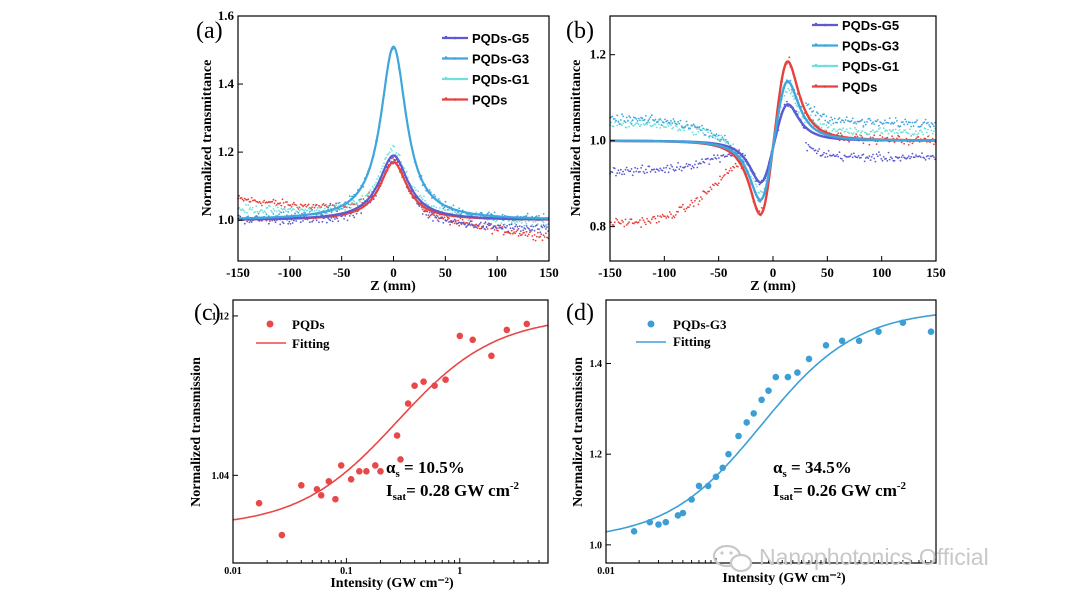  I want to click on watermark-text: Nanophotonics Official, so click(874, 557).